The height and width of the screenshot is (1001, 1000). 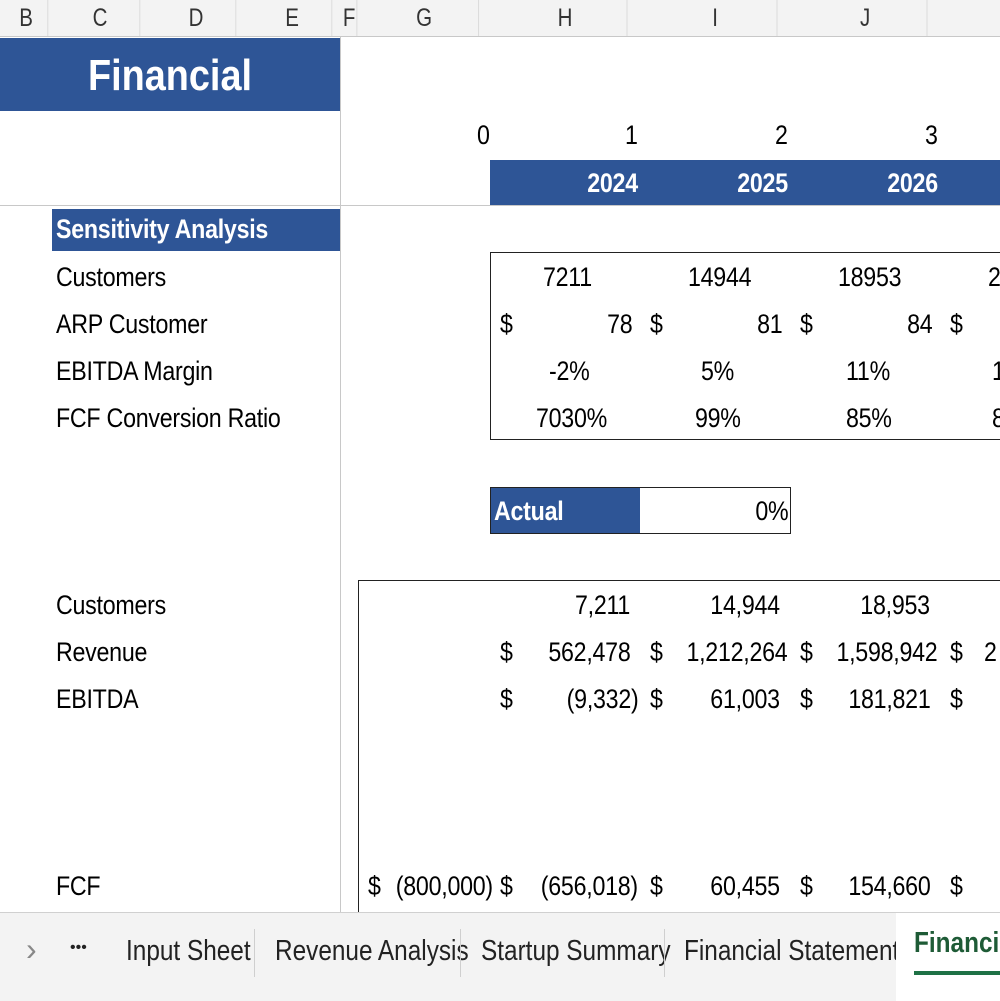 What do you see at coordinates (718, 418) in the screenshot?
I see `fcf-conversion-2025: 99%` at bounding box center [718, 418].